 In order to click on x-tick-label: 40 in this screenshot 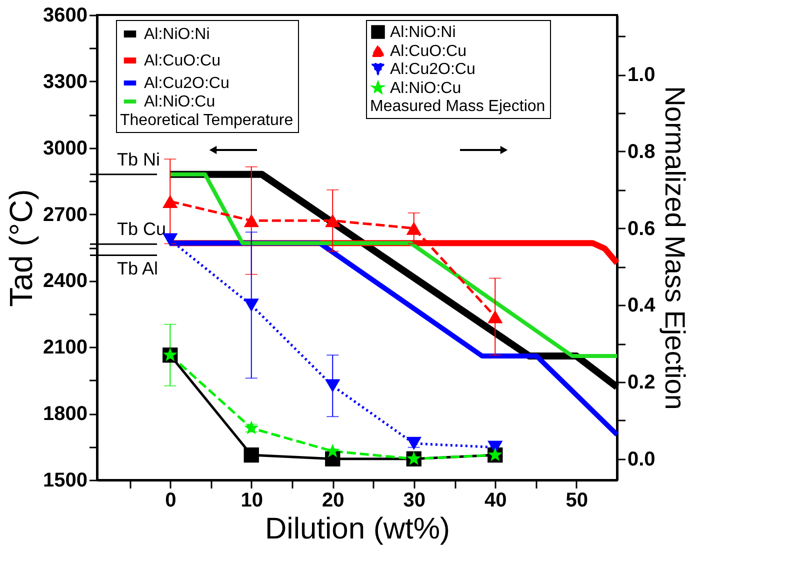, I will do `click(495, 501)`.